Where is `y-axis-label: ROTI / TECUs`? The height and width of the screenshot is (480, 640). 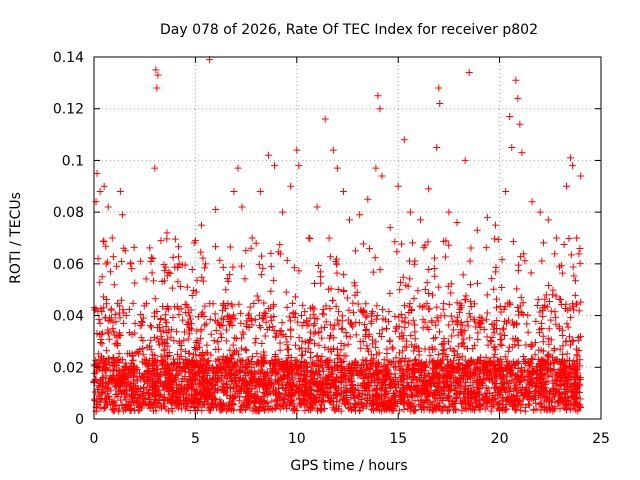 y-axis-label: ROTI / TECUs is located at coordinates (16, 238).